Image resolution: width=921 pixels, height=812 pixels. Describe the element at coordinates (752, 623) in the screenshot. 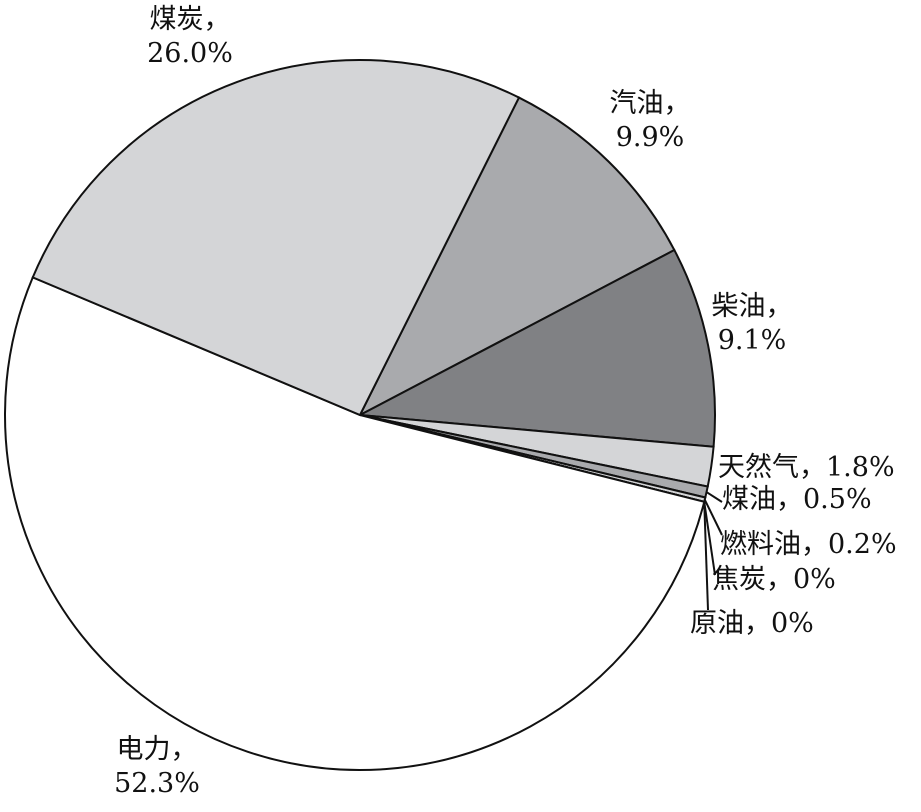

I see `slice-label-6: 原油，0%` at that location.